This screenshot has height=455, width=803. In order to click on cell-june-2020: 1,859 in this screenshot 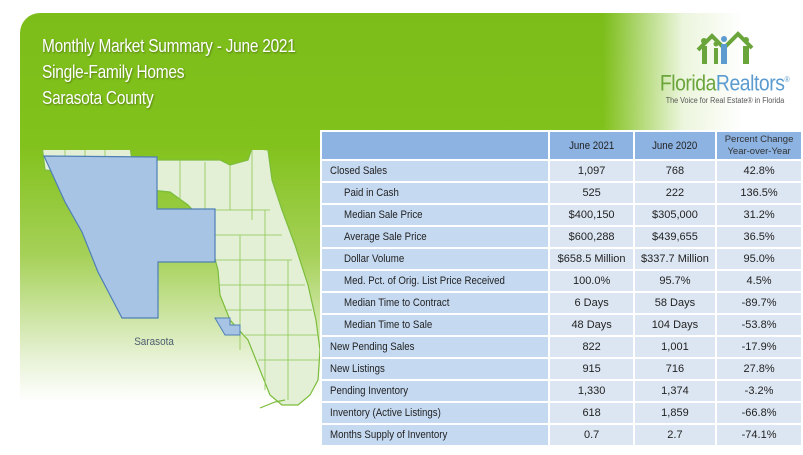, I will do `click(675, 413)`.